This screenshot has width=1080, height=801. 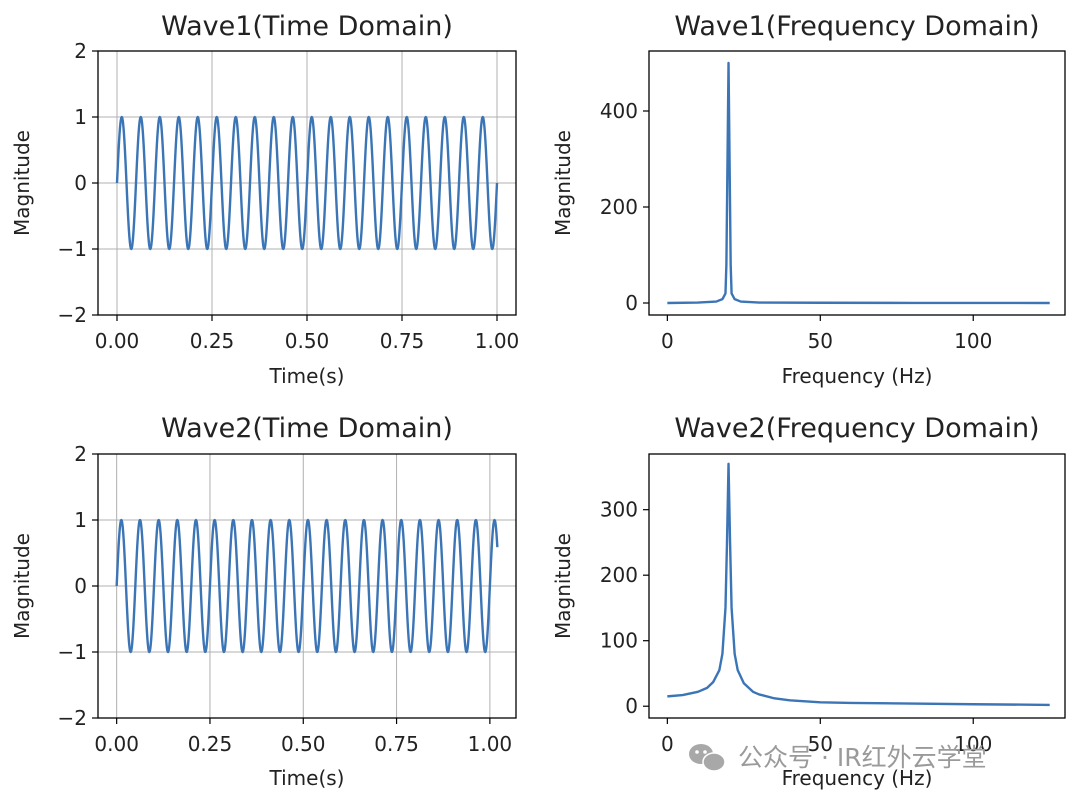 I want to click on chart-title: Wave1(Frequency Domain), so click(x=856, y=26).